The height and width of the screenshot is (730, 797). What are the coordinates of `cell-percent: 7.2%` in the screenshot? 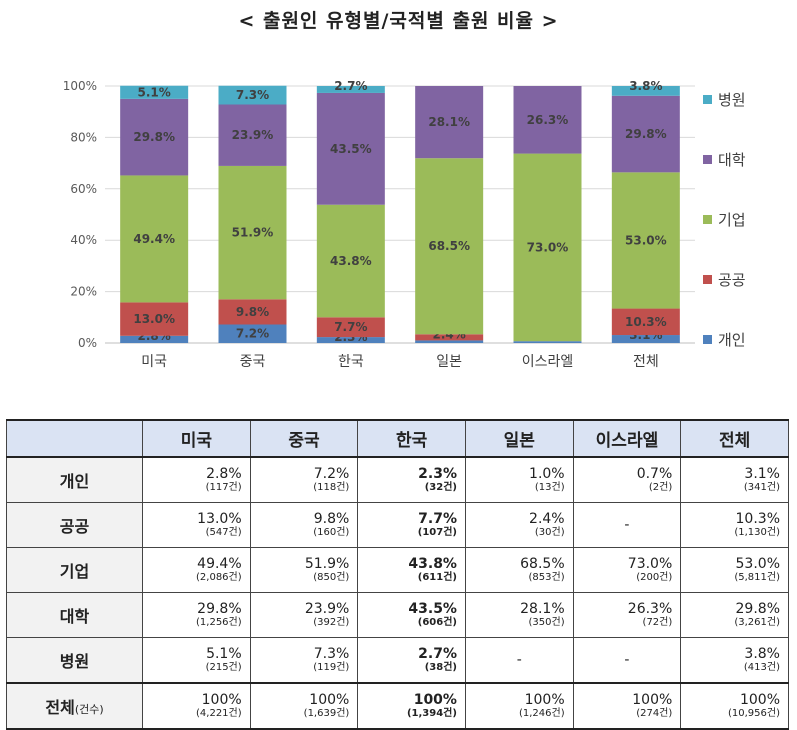 It's located at (331, 474).